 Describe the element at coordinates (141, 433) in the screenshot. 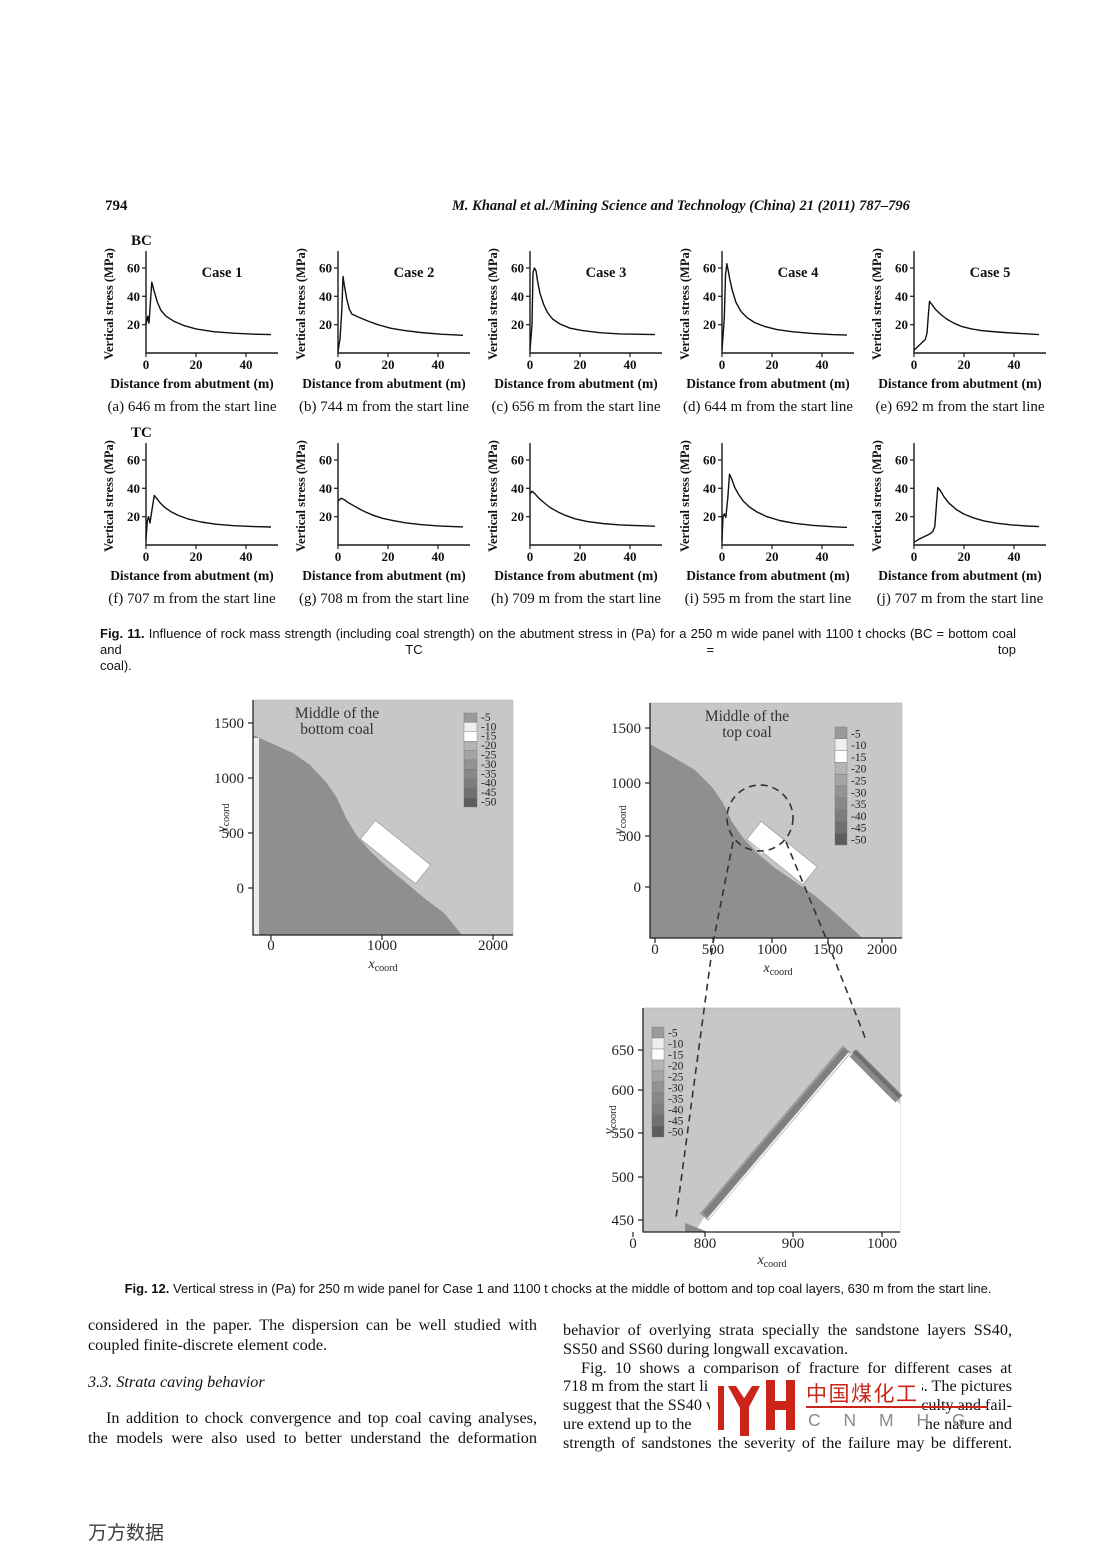

I see `row-label-tc: TC` at that location.